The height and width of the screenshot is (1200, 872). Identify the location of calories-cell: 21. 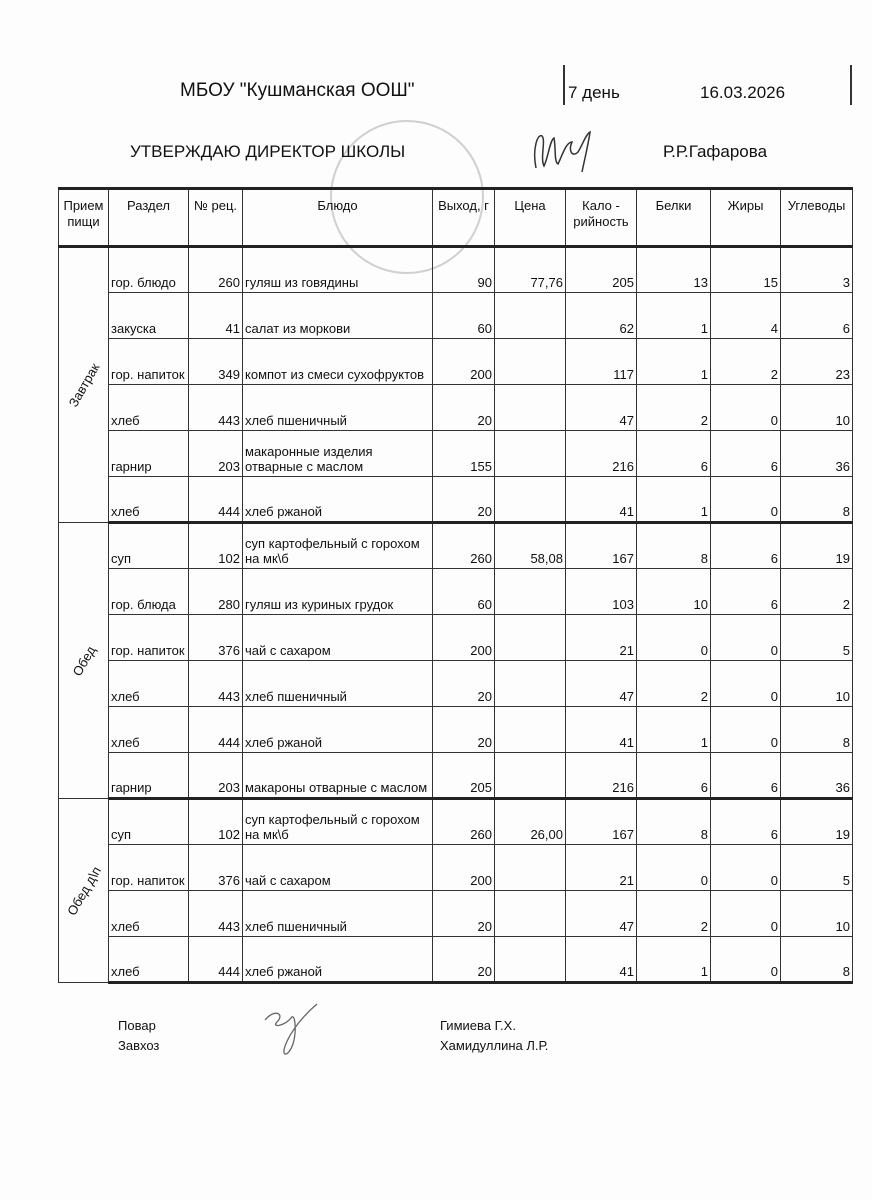
(601, 637).